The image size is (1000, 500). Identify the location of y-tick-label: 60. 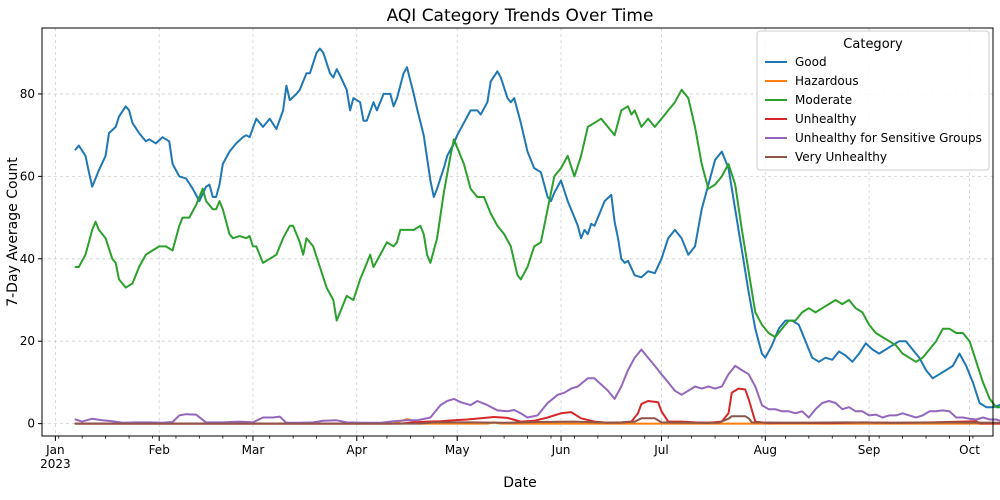
(27, 176).